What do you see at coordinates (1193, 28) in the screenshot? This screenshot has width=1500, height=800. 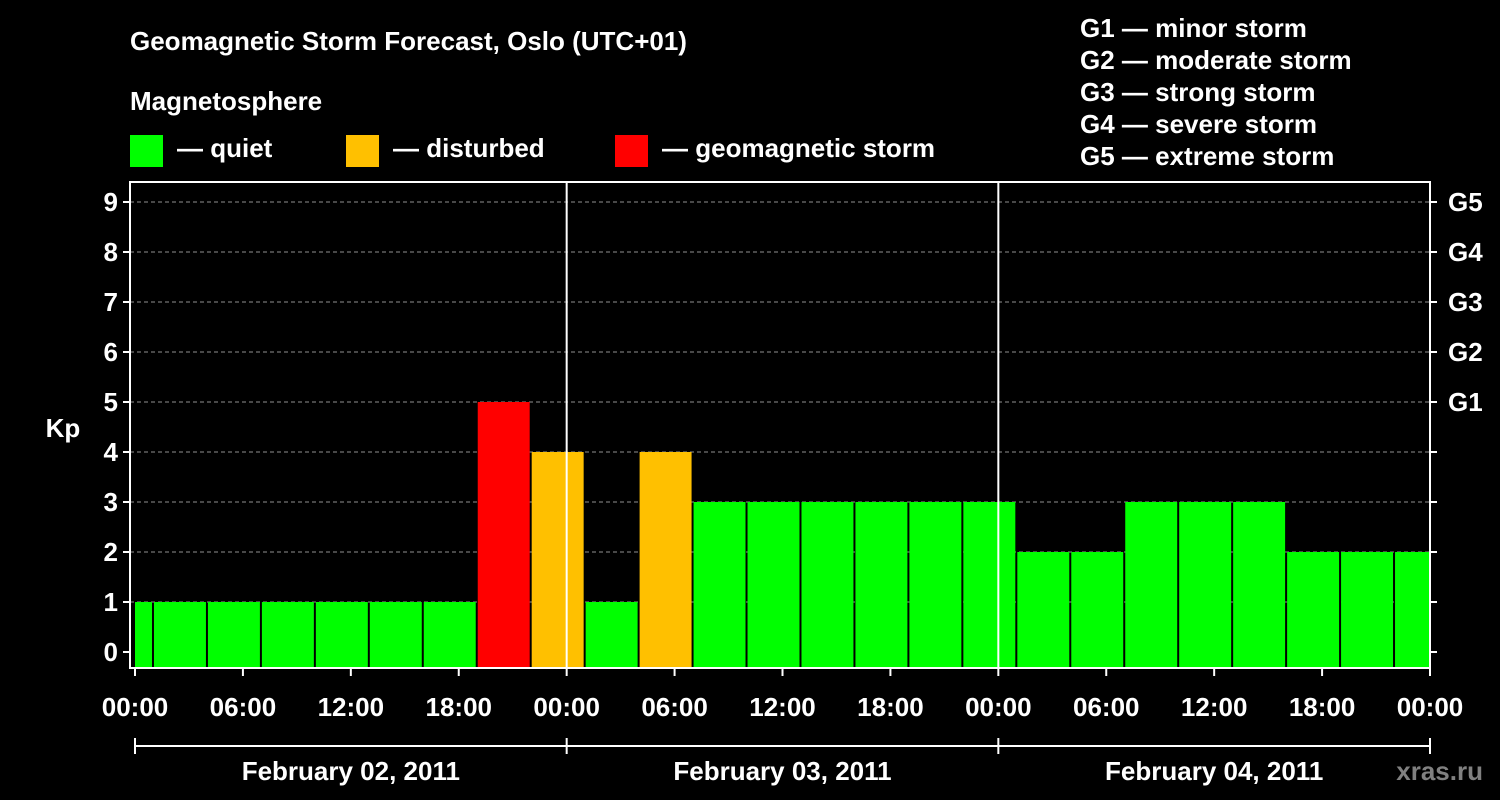 I see `storm-scale-item: G1 — minor storm` at bounding box center [1193, 28].